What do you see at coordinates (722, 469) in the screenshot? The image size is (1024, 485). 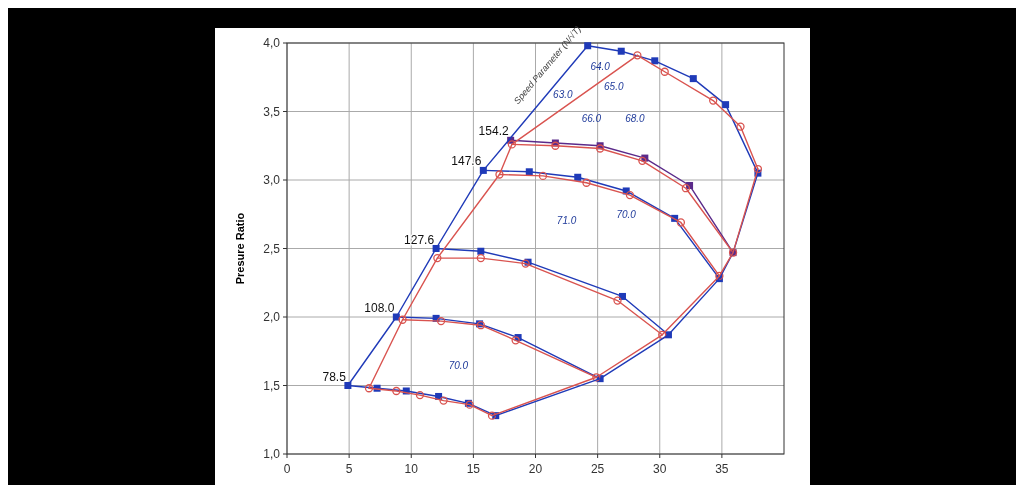 I see `x-tick-label: 35` at bounding box center [722, 469].